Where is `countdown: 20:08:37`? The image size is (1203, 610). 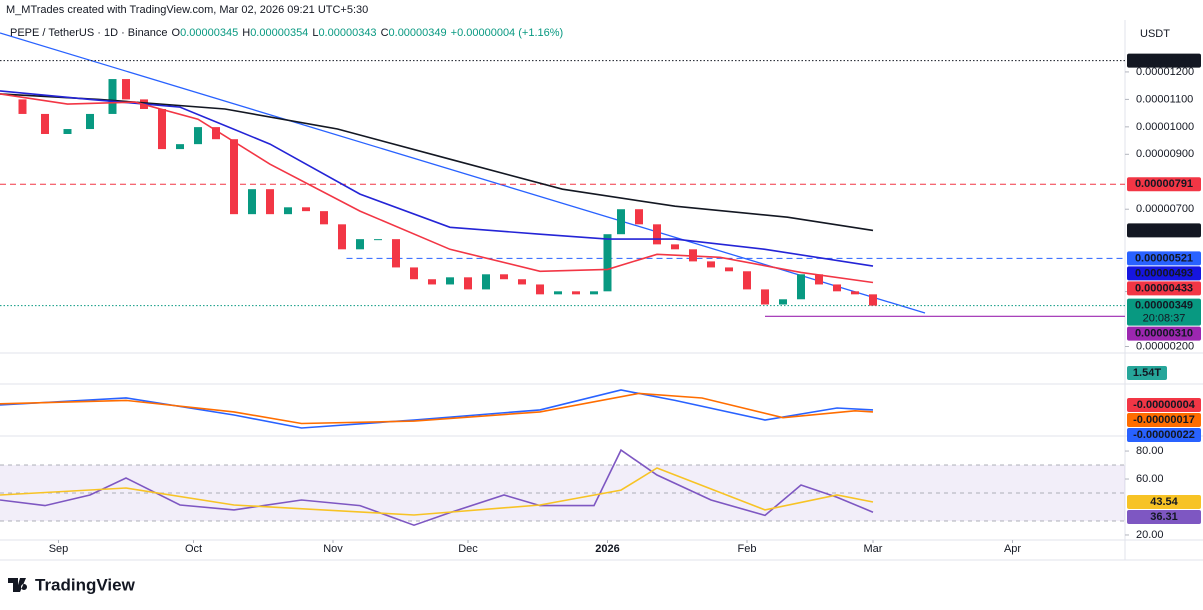 countdown: 20:08:37 is located at coordinates (1164, 319).